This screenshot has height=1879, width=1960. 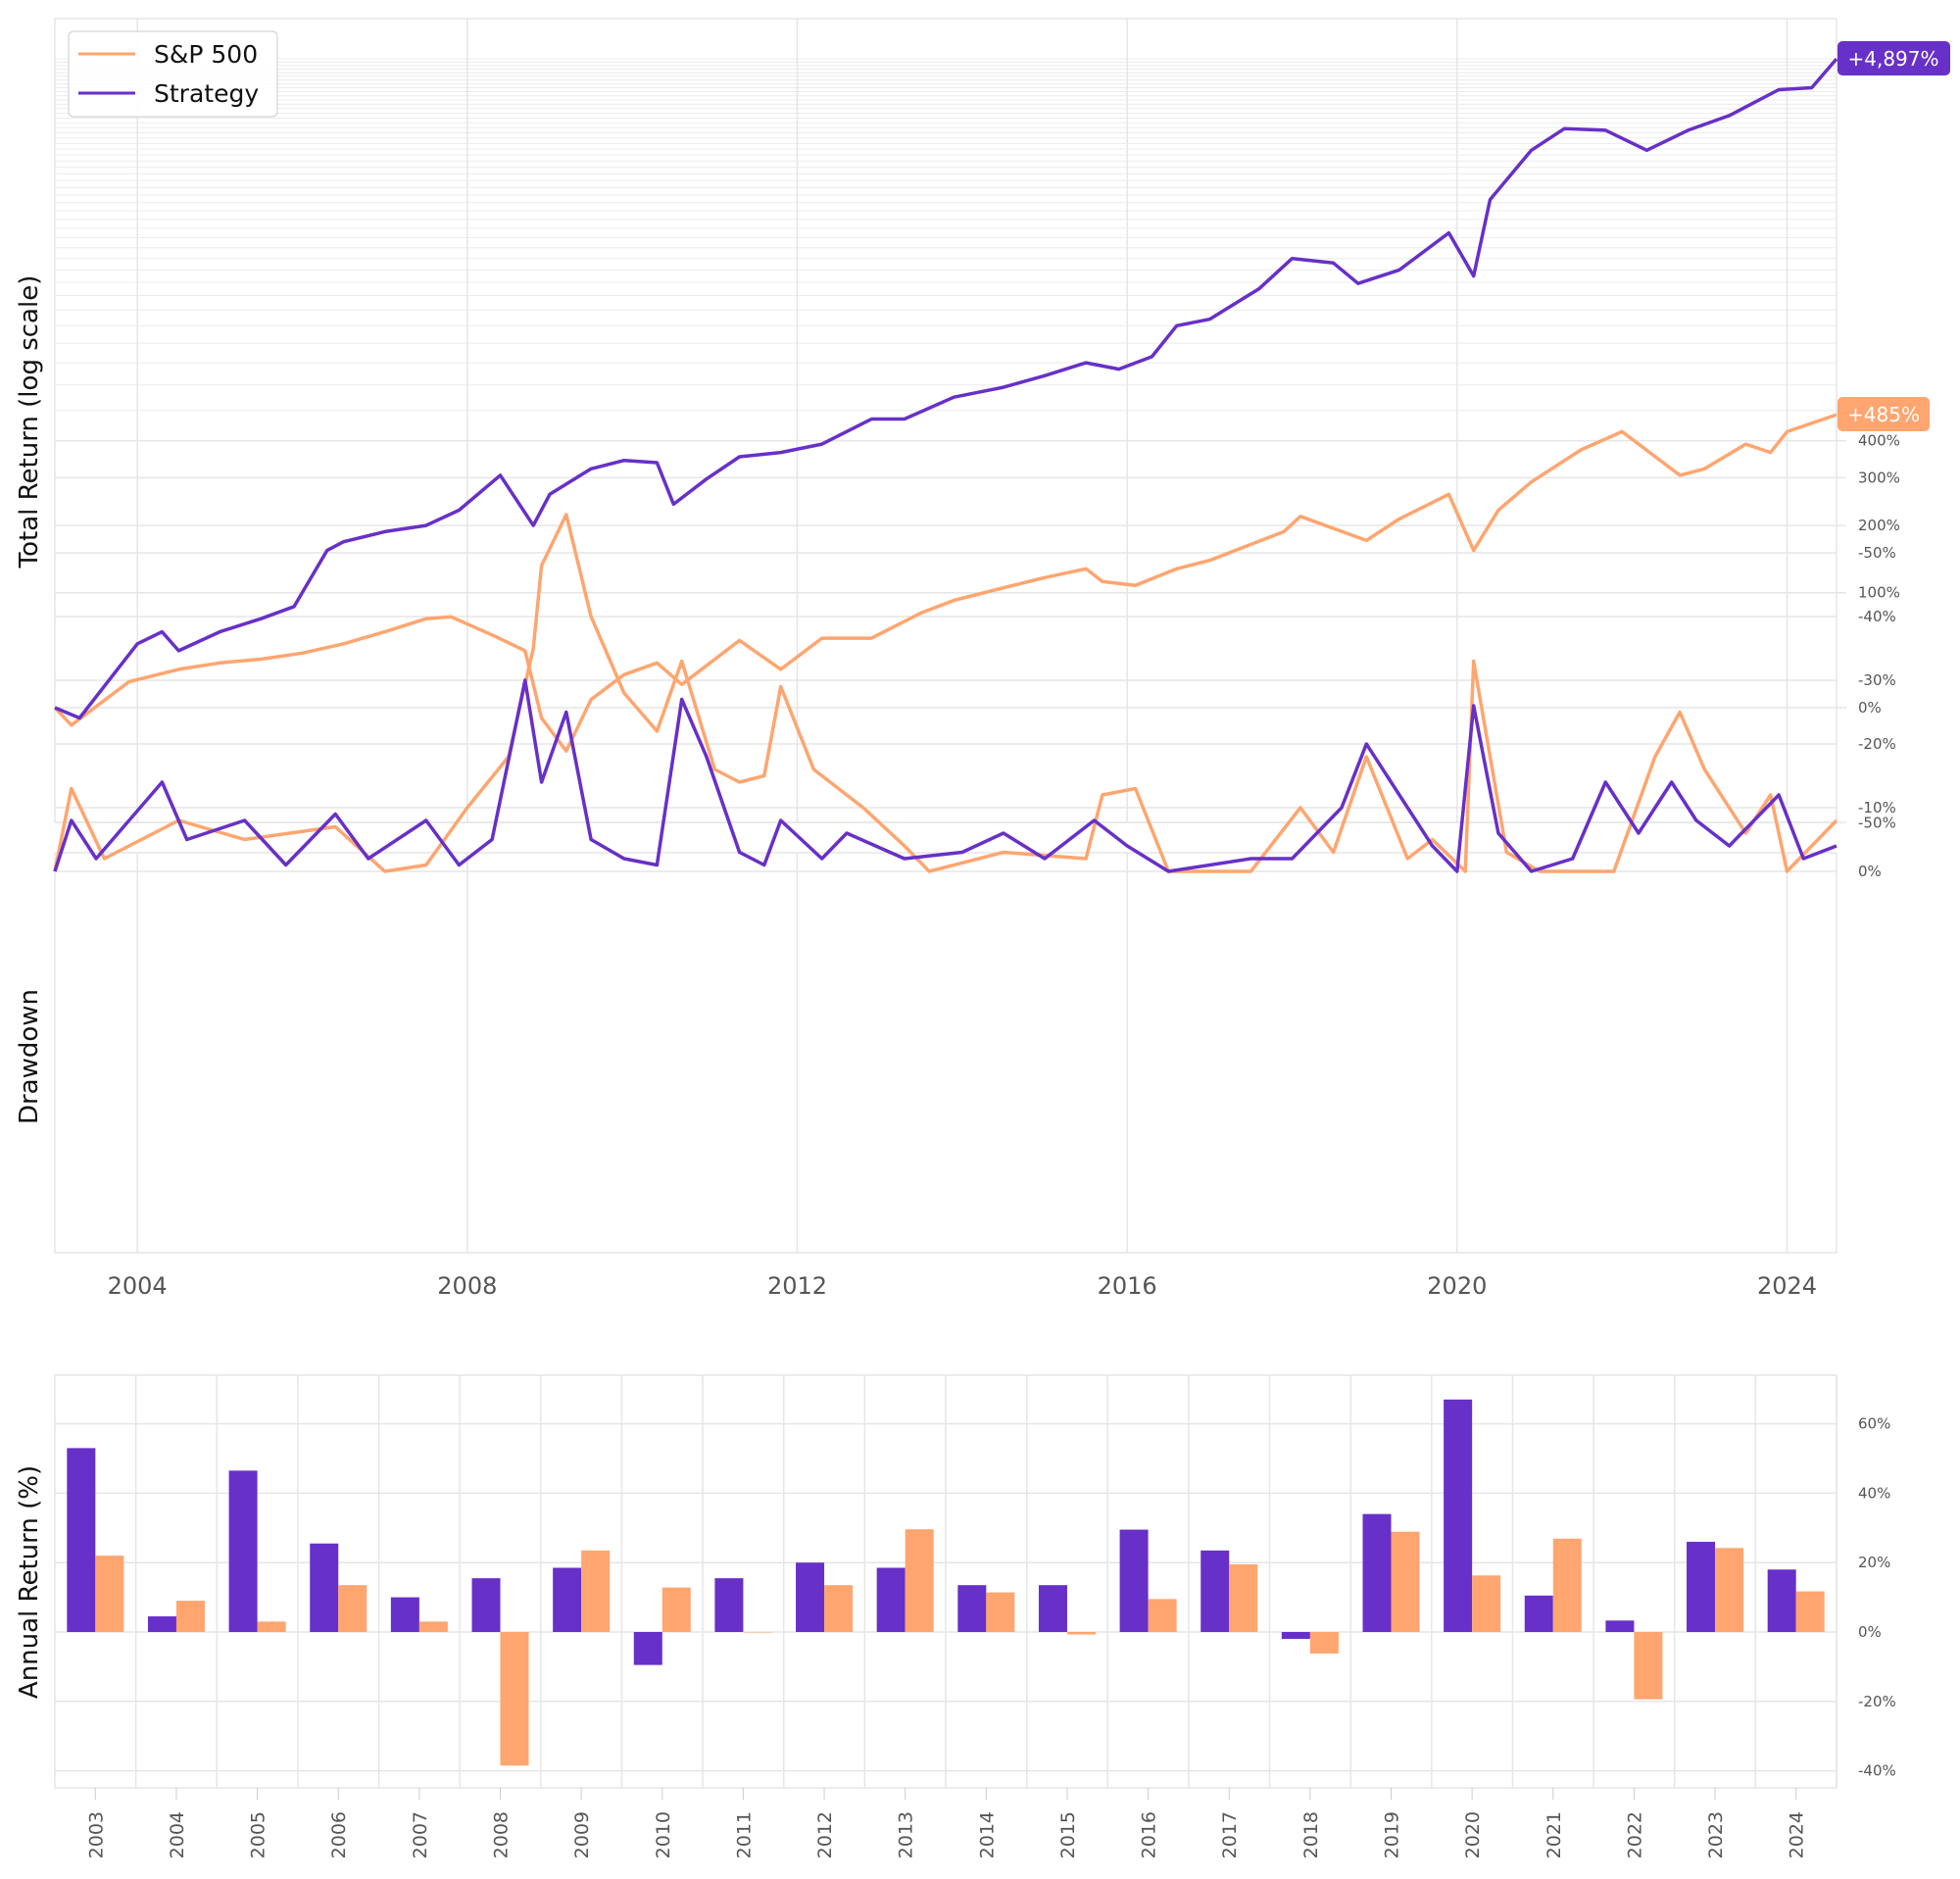 I want to click on bar-category-label: 2003, so click(x=96, y=1834).